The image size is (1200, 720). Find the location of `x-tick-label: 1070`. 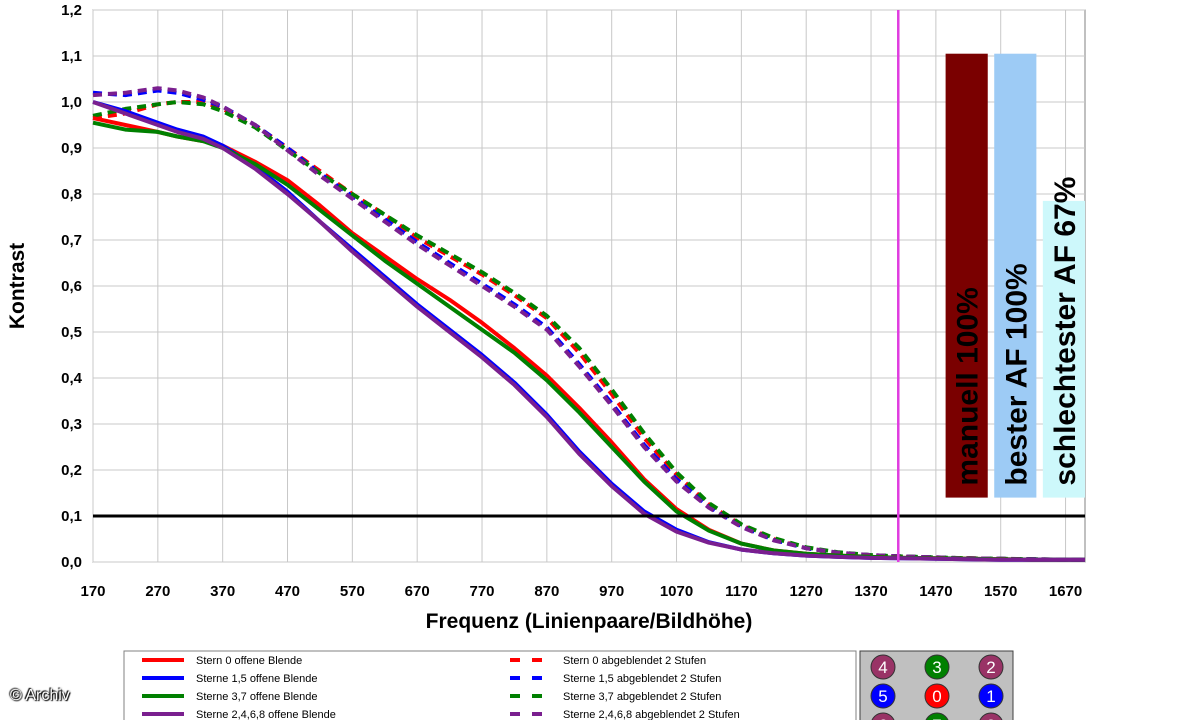

x-tick-label: 1070 is located at coordinates (676, 591).